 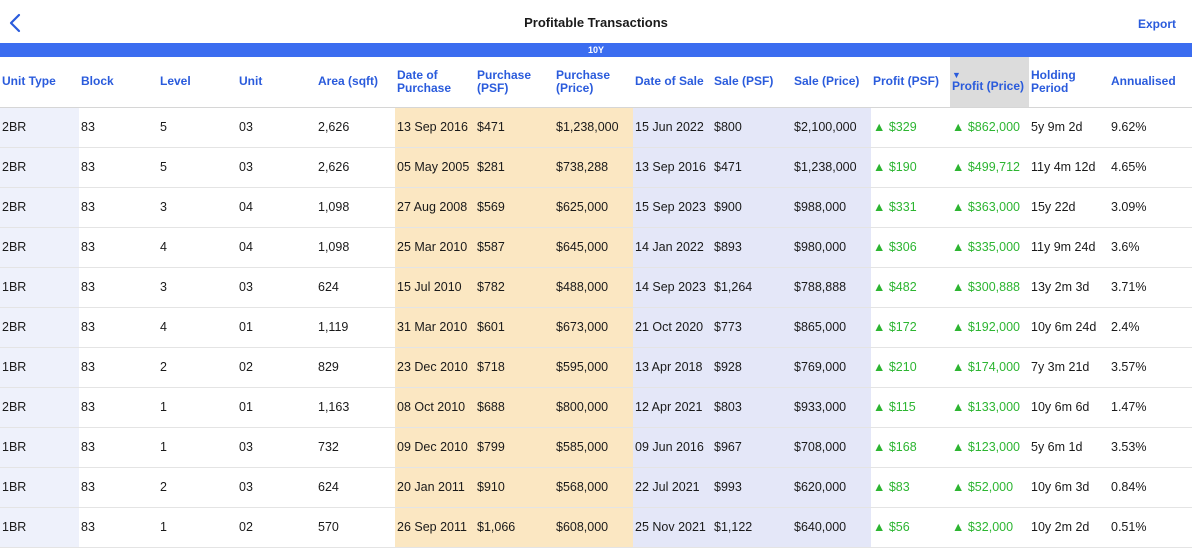 What do you see at coordinates (989, 82) in the screenshot?
I see `column-header-profit-price: ▼ Profit (Price)` at bounding box center [989, 82].